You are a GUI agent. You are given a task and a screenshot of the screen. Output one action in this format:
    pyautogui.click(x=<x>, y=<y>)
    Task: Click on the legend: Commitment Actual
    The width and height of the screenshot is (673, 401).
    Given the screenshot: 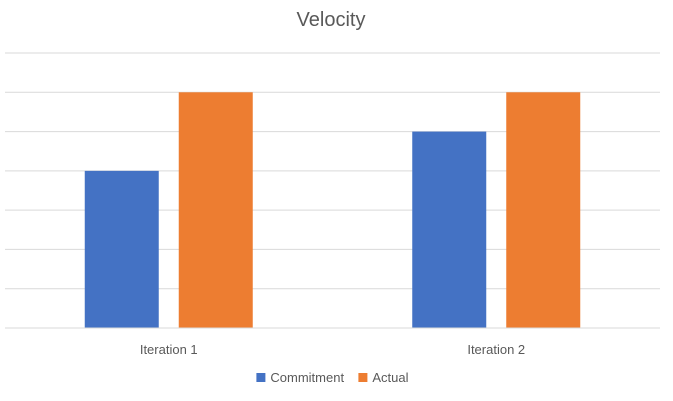 What is the action you would take?
    pyautogui.click(x=332, y=377)
    